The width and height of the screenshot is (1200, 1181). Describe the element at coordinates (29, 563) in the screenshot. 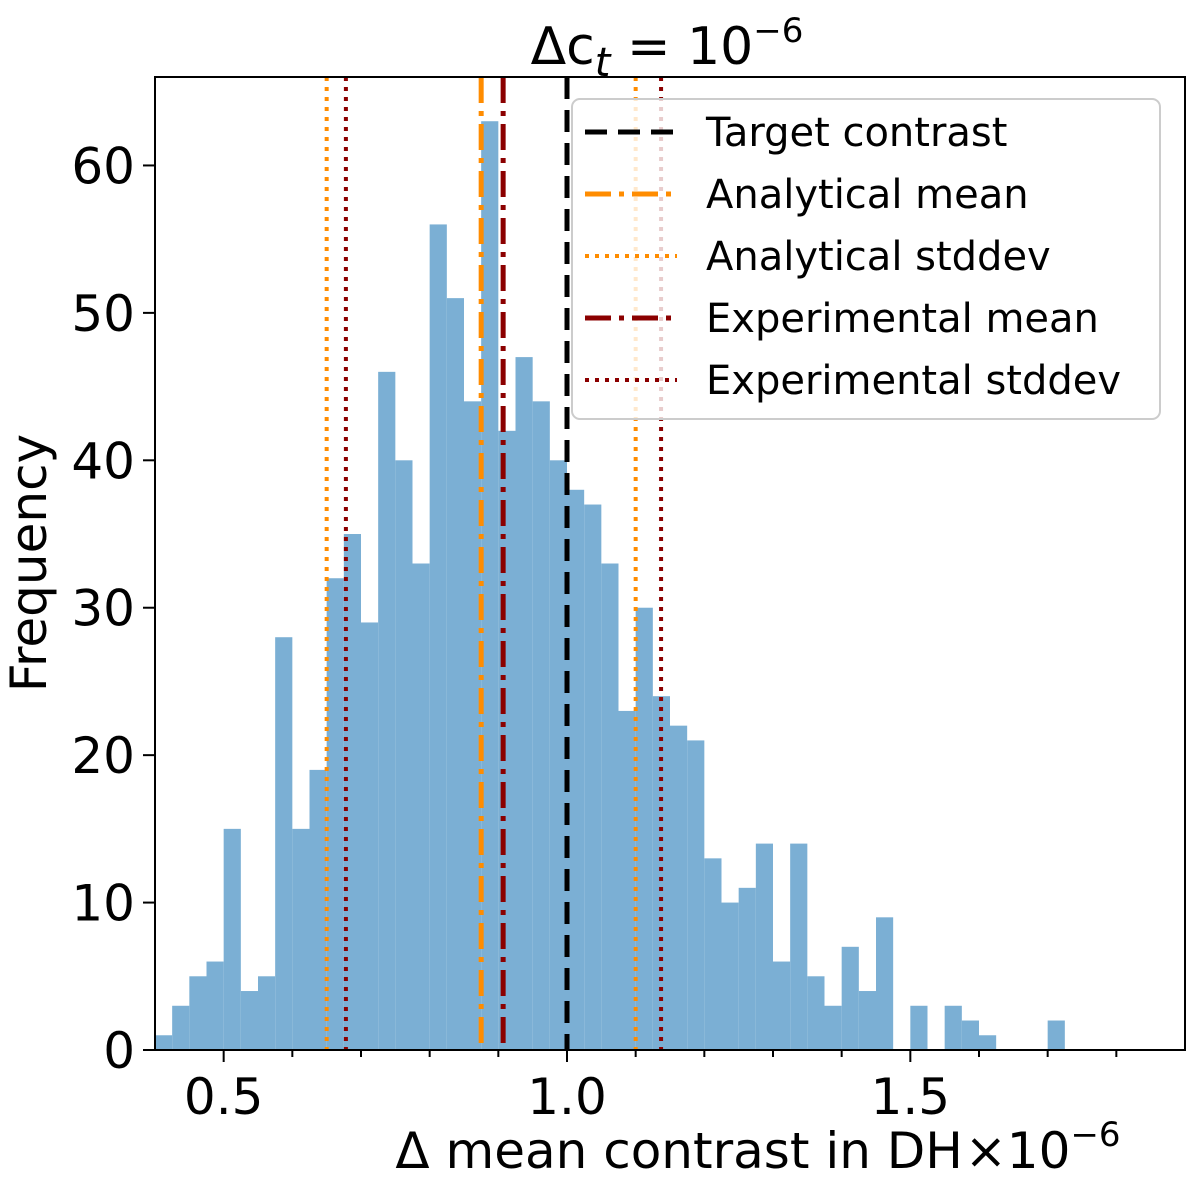

I see `y-axis-label: Frequency` at that location.